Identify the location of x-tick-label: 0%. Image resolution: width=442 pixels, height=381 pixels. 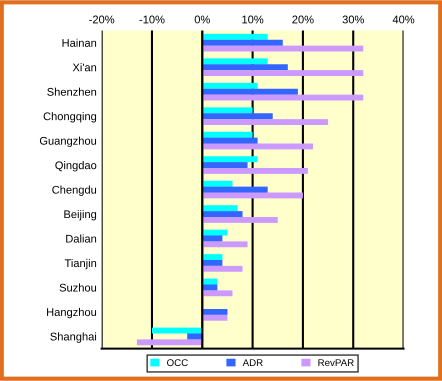
(202, 20).